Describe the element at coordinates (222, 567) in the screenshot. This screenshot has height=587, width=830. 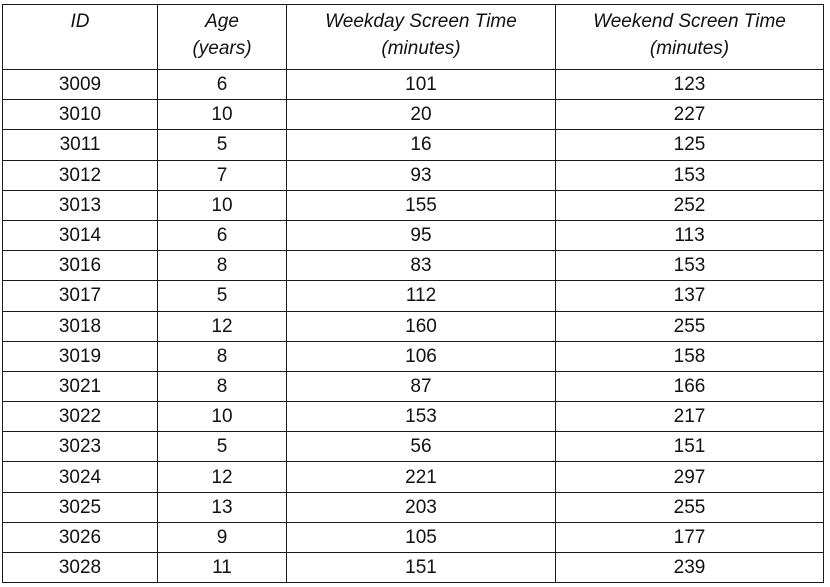
I see `cell-age: 11` at that location.